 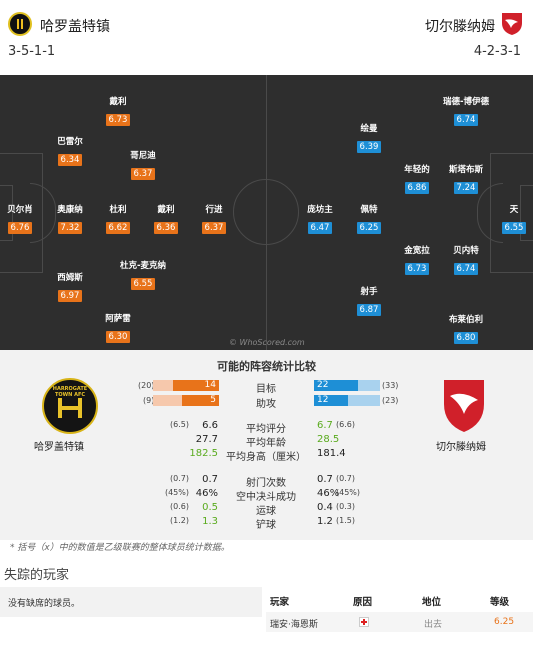 What do you see at coordinates (369, 137) in the screenshot?
I see `away-player: 绘曼 6.39` at bounding box center [369, 137].